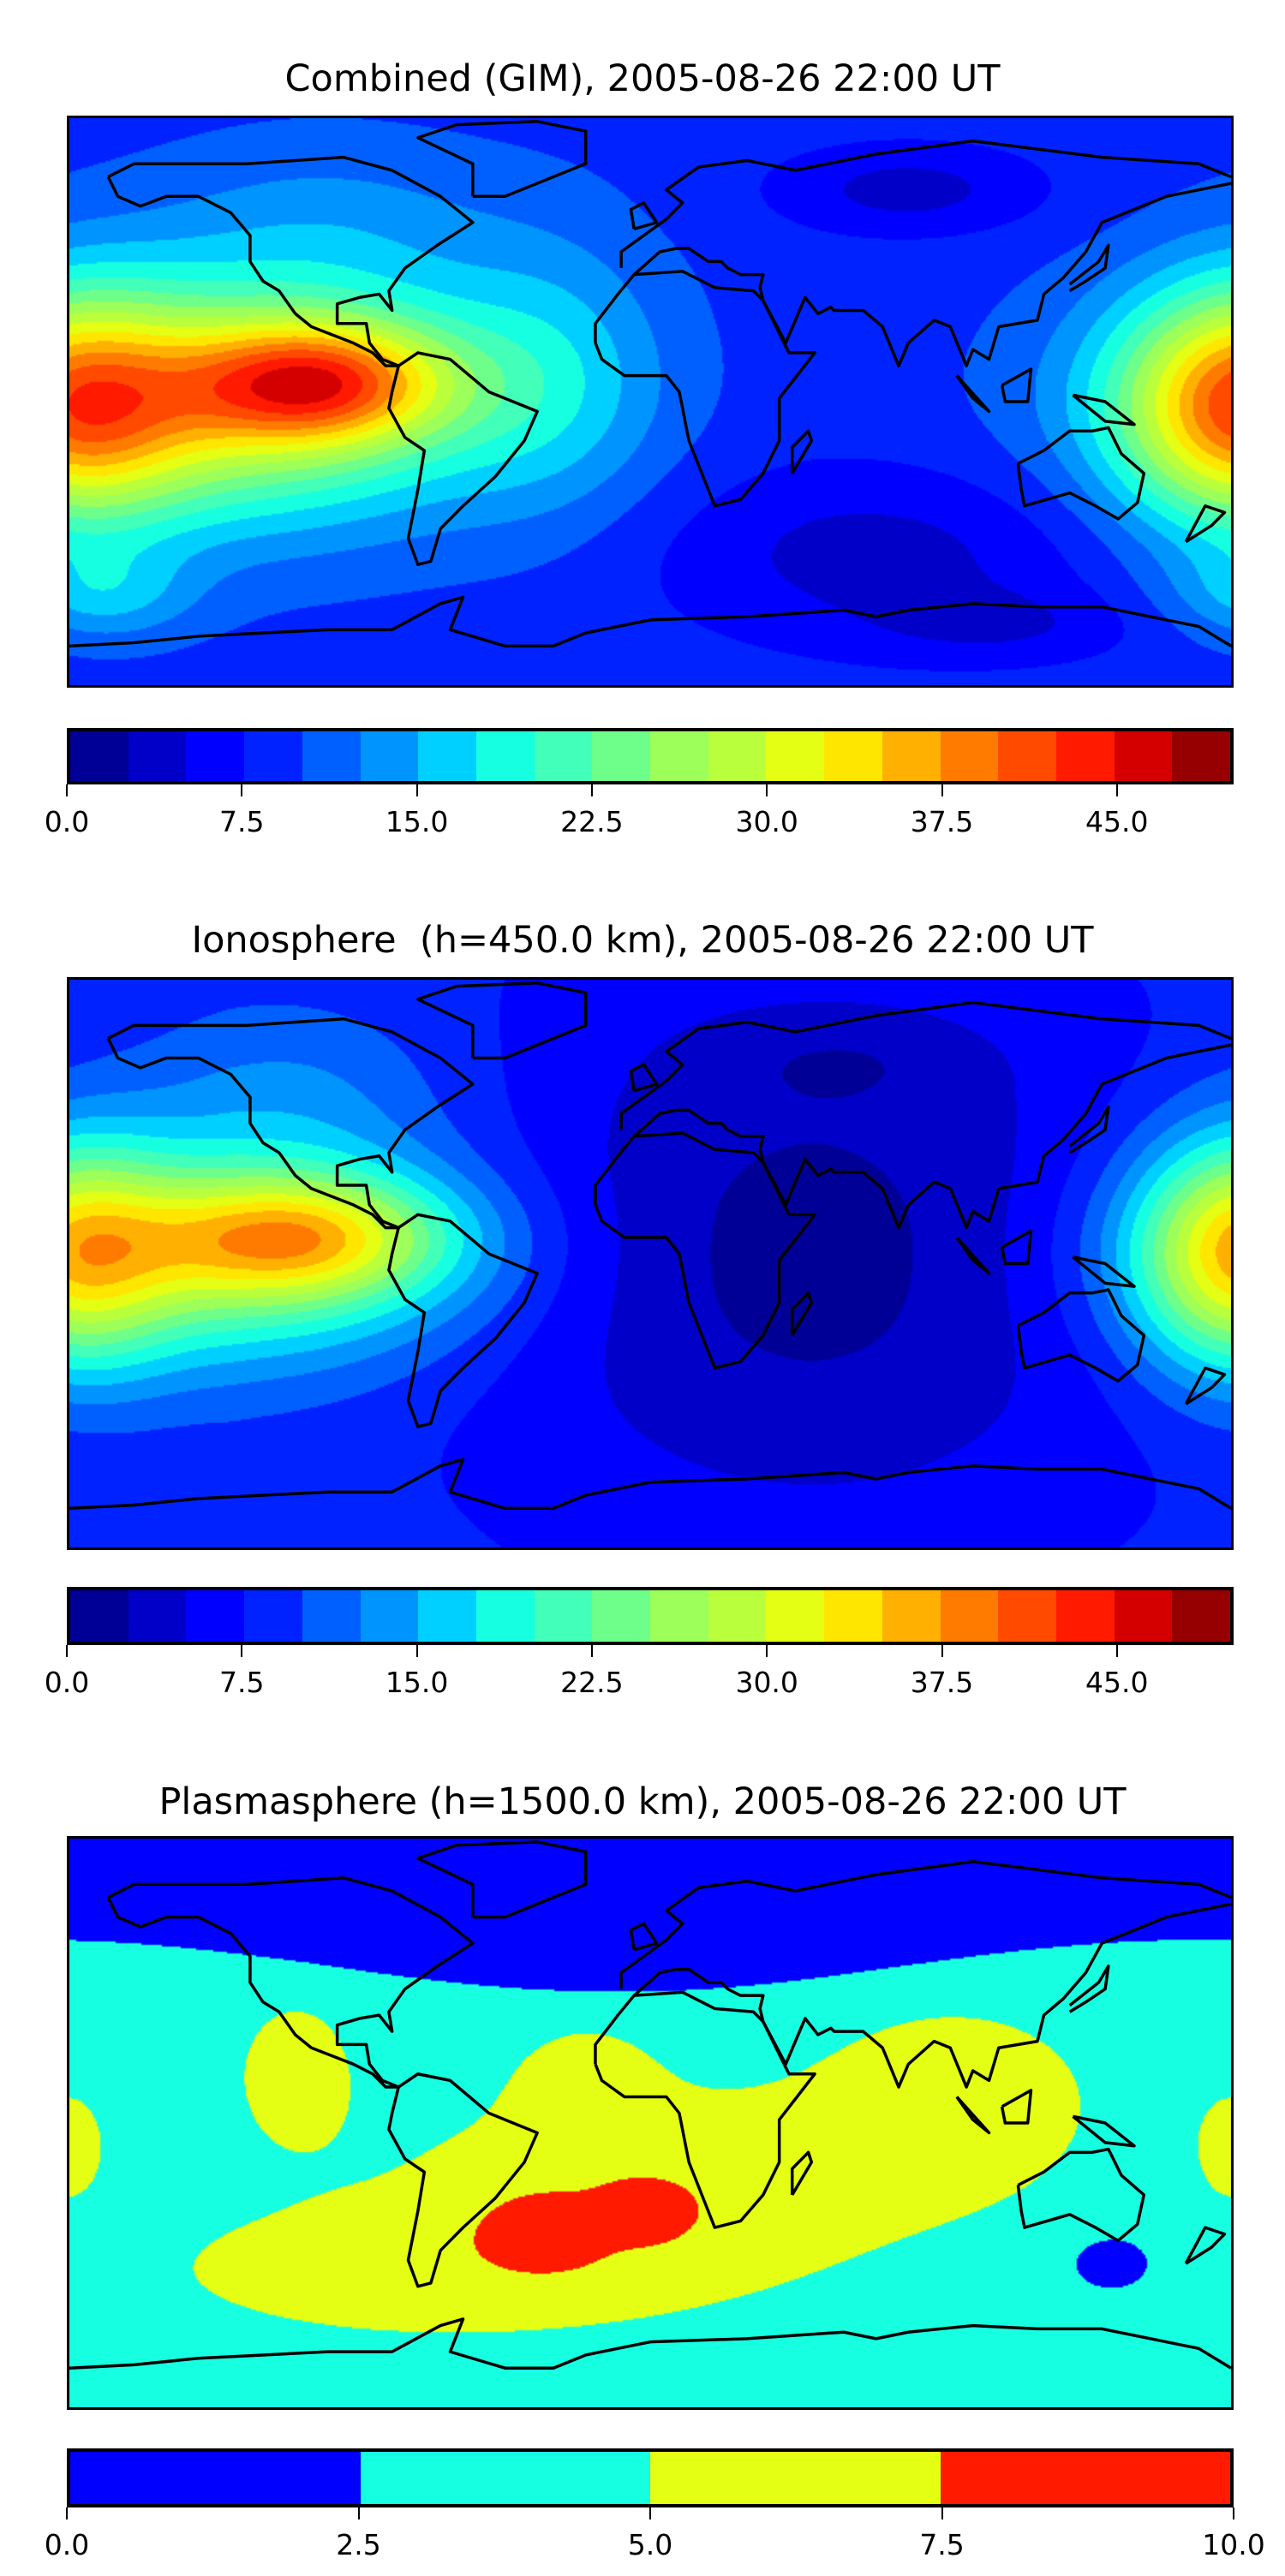 This screenshot has height=2576, width=1285. I want to click on colorbar-plasmasphere, so click(651, 2477).